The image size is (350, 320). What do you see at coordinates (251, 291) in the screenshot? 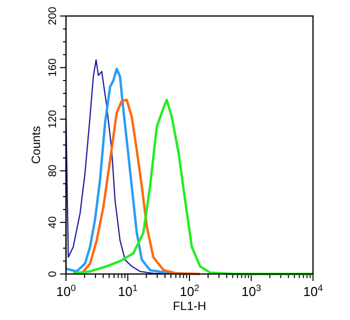
I see `x-tick-label: 10$^{3}$` at bounding box center [251, 291].